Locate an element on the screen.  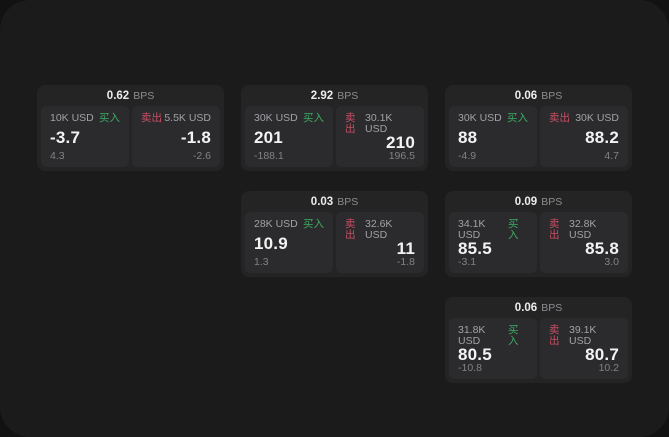
sell-amount-label: 39.1K USD is located at coordinates (582, 335).